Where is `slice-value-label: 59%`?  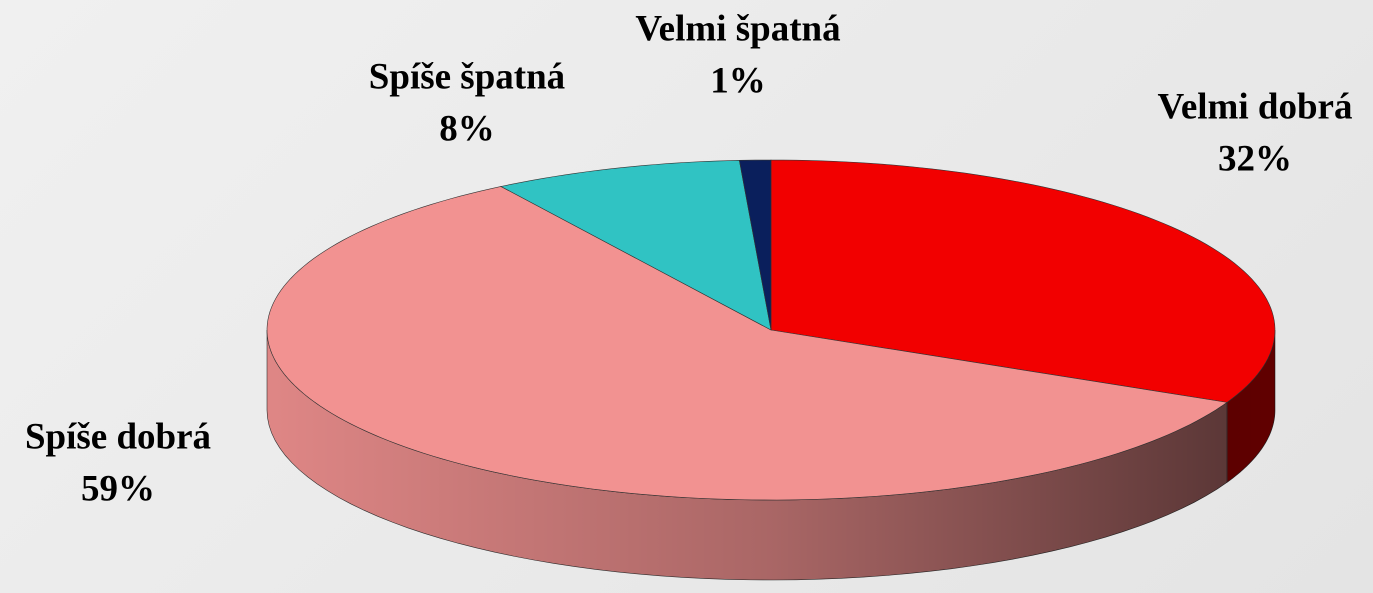
slice-value-label: 59% is located at coordinates (118, 488).